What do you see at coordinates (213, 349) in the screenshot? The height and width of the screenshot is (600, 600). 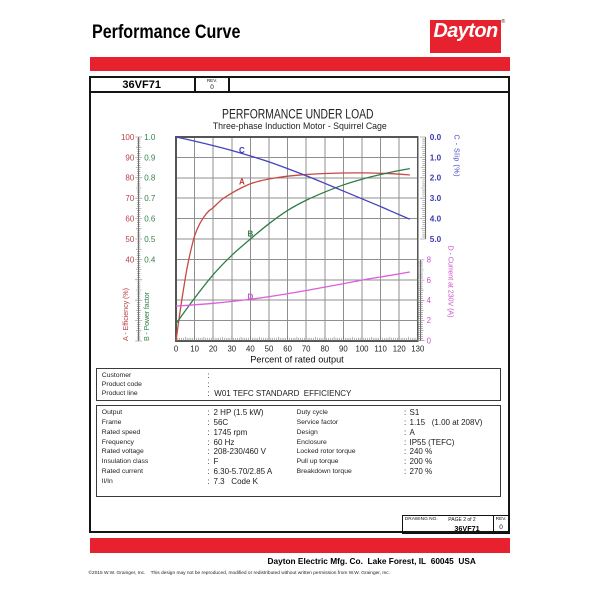 I see `svg-text: 20` at bounding box center [213, 349].